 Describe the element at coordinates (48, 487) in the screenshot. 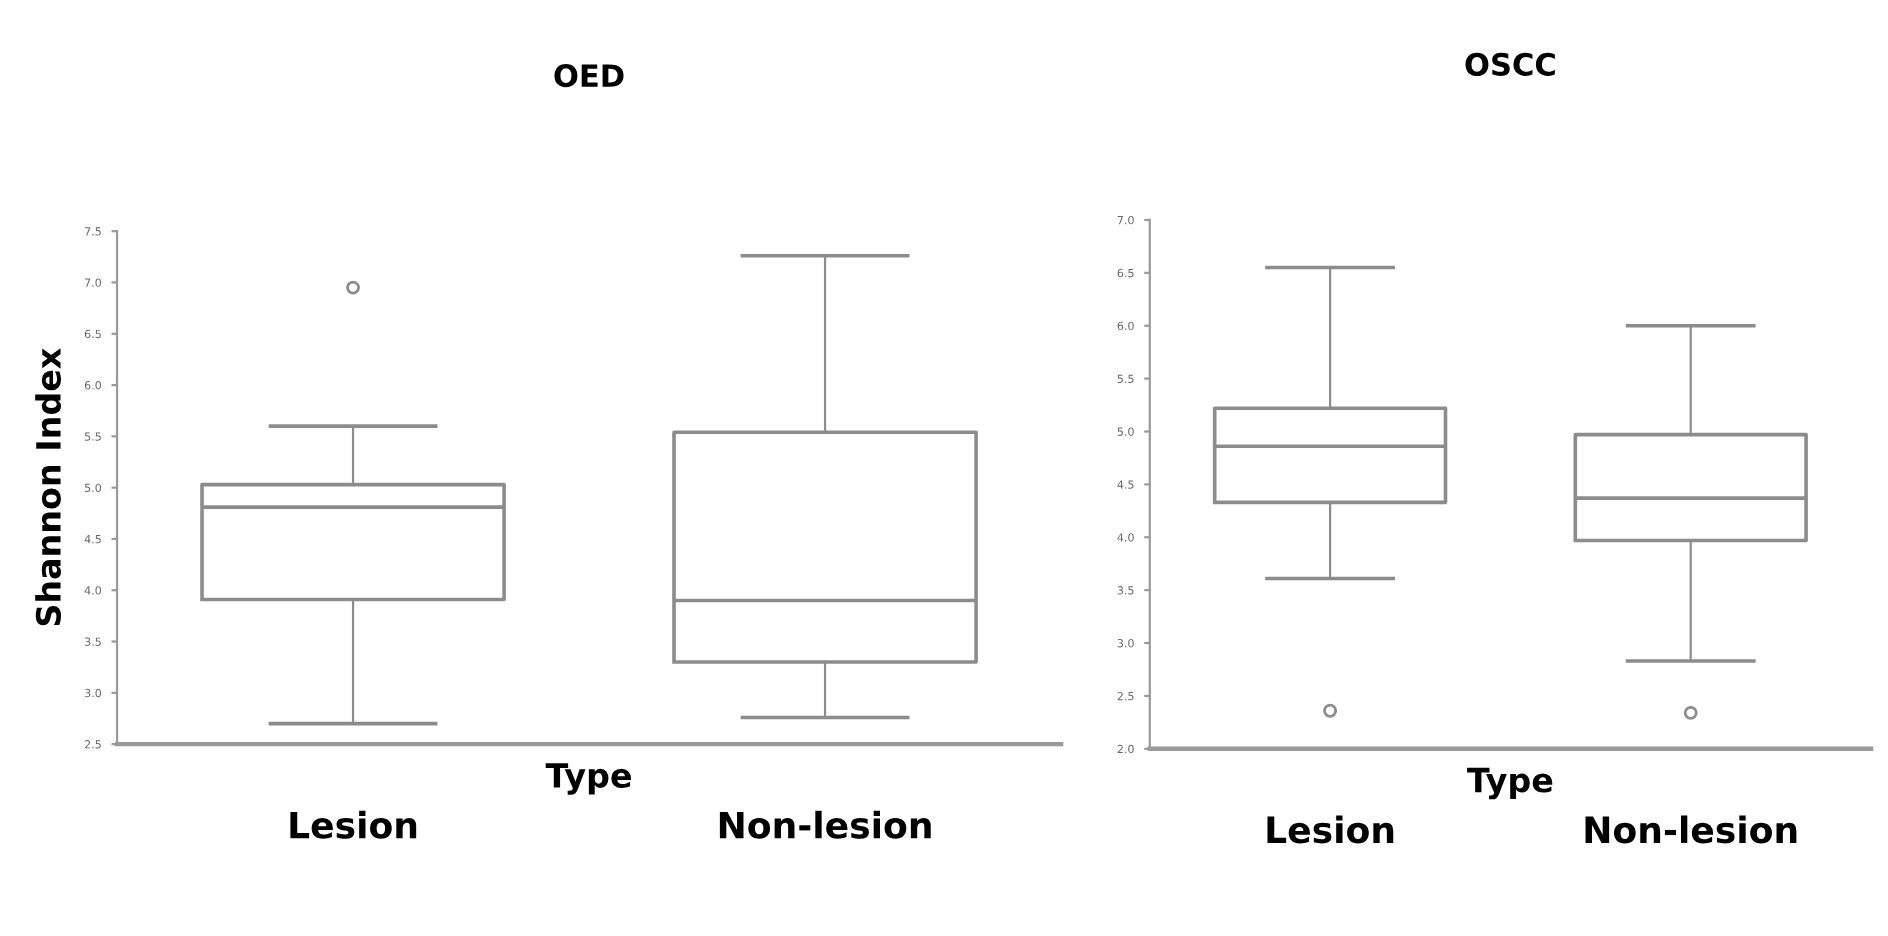

I see `y-axis-title: Shannon Index` at that location.